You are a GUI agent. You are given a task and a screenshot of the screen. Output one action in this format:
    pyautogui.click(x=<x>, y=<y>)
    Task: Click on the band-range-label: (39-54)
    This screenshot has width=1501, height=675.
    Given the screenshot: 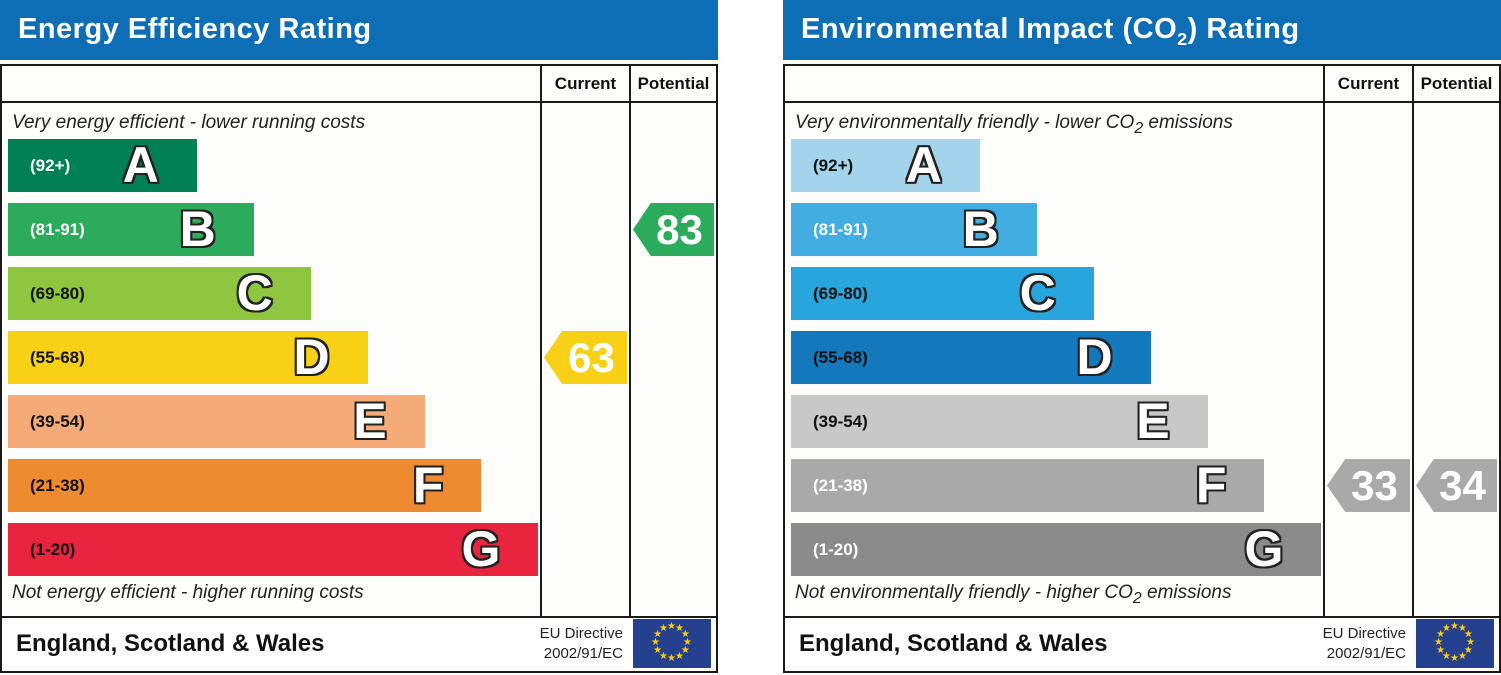 What is the action you would take?
    pyautogui.click(x=840, y=421)
    